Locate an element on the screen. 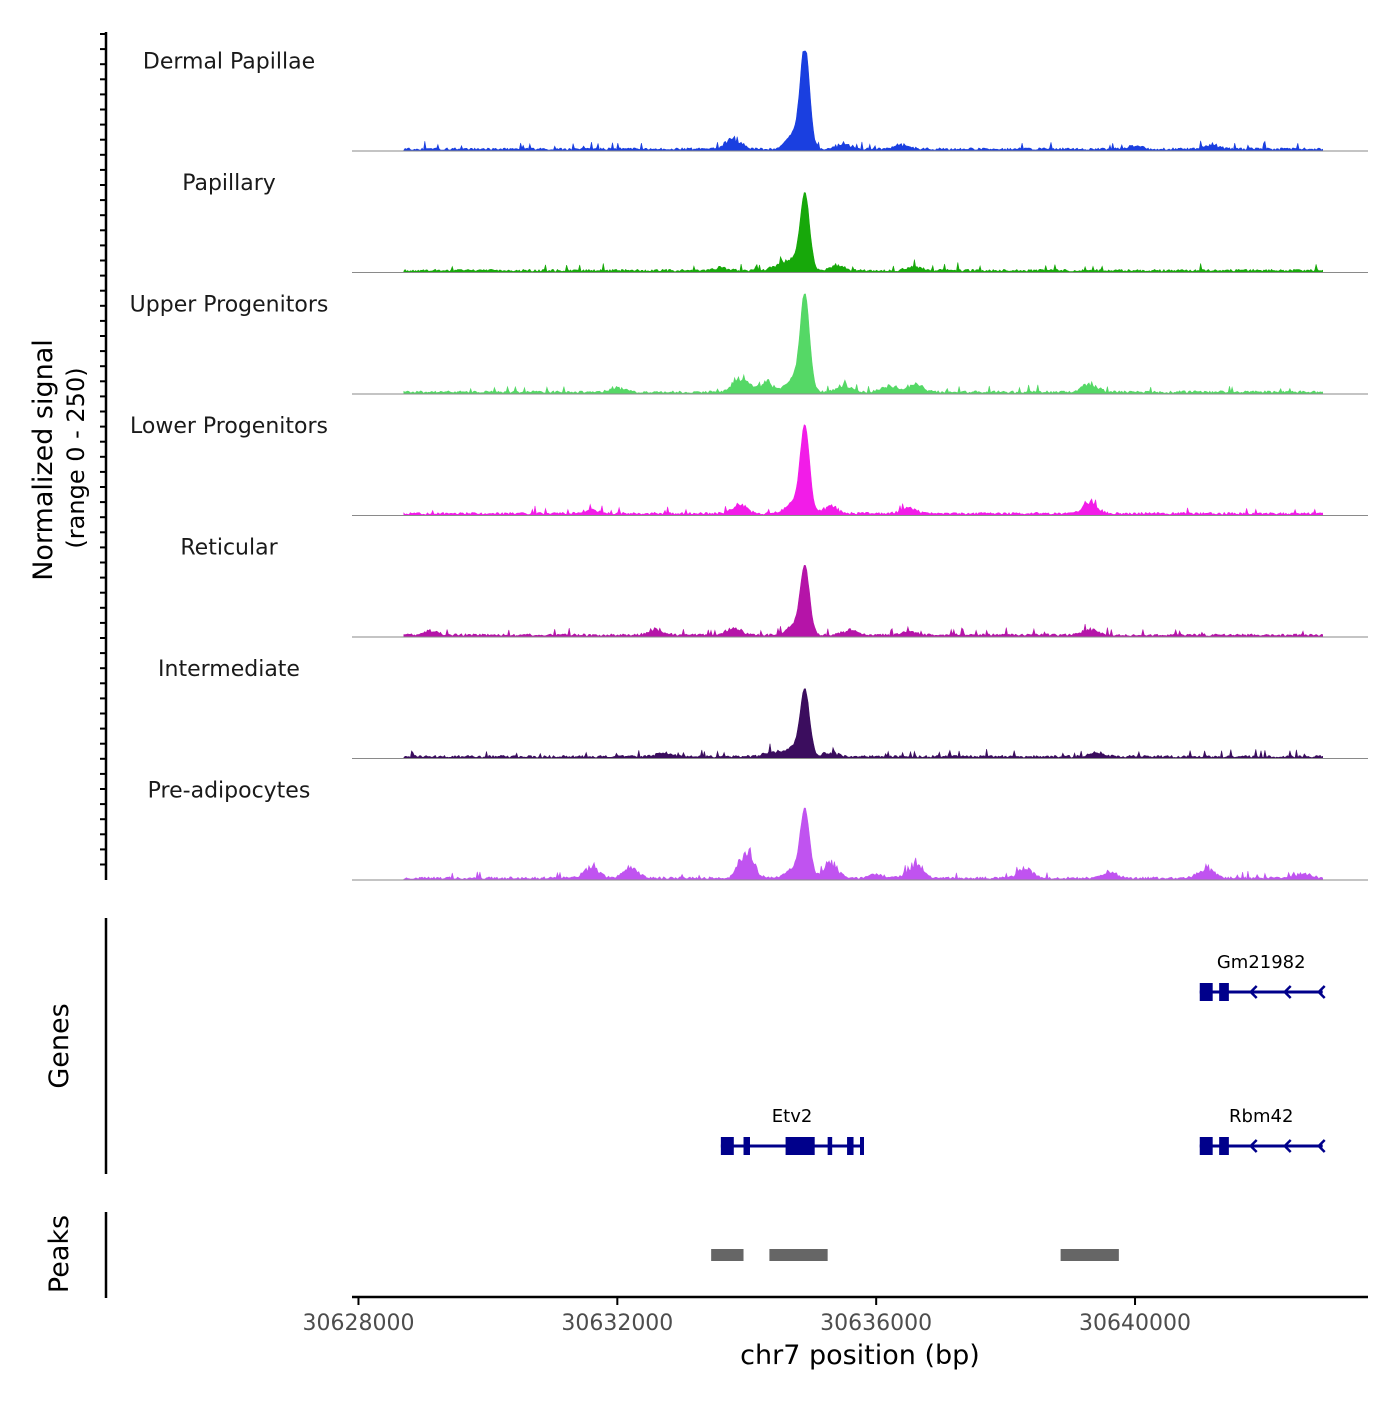 This screenshot has height=1404, width=1400. y-axis-label: Normalized signal is located at coordinates (43, 460).